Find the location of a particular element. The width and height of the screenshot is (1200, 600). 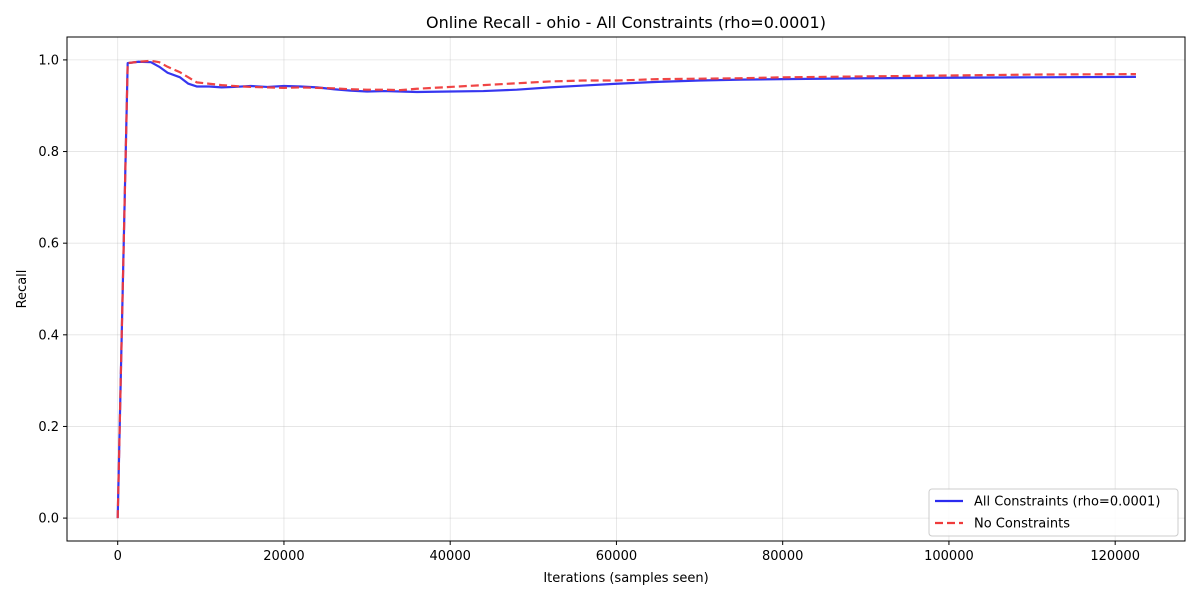

y-tick-label: 1.0 is located at coordinates (48, 60).